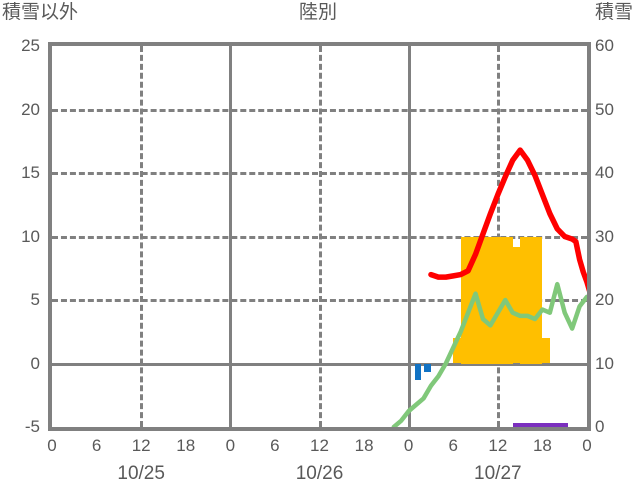 The height and width of the screenshot is (501, 636). I want to click on left-tick-label: 25, so click(30, 45).